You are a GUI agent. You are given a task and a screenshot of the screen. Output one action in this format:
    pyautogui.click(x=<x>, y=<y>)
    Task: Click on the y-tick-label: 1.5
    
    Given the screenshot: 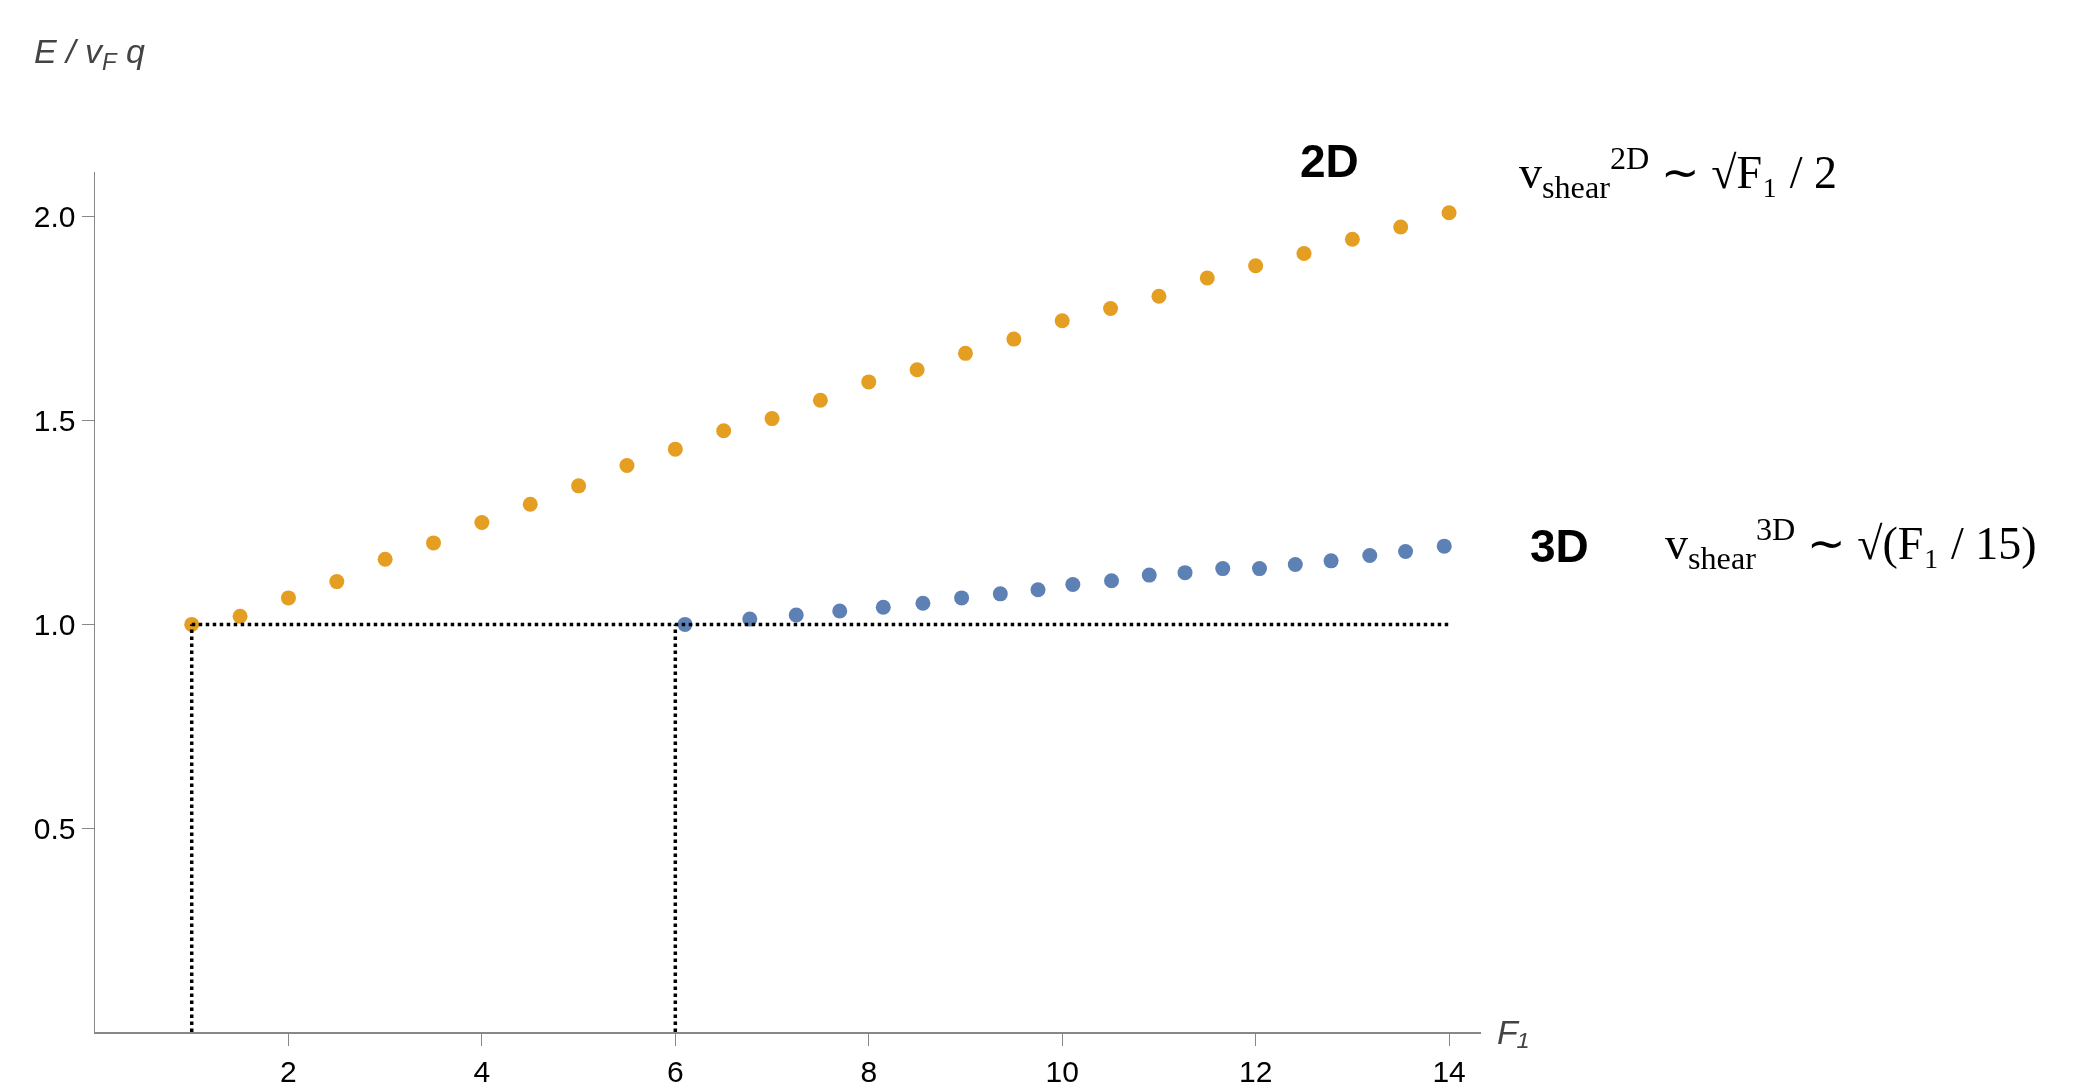 What is the action you would take?
    pyautogui.click(x=54, y=421)
    